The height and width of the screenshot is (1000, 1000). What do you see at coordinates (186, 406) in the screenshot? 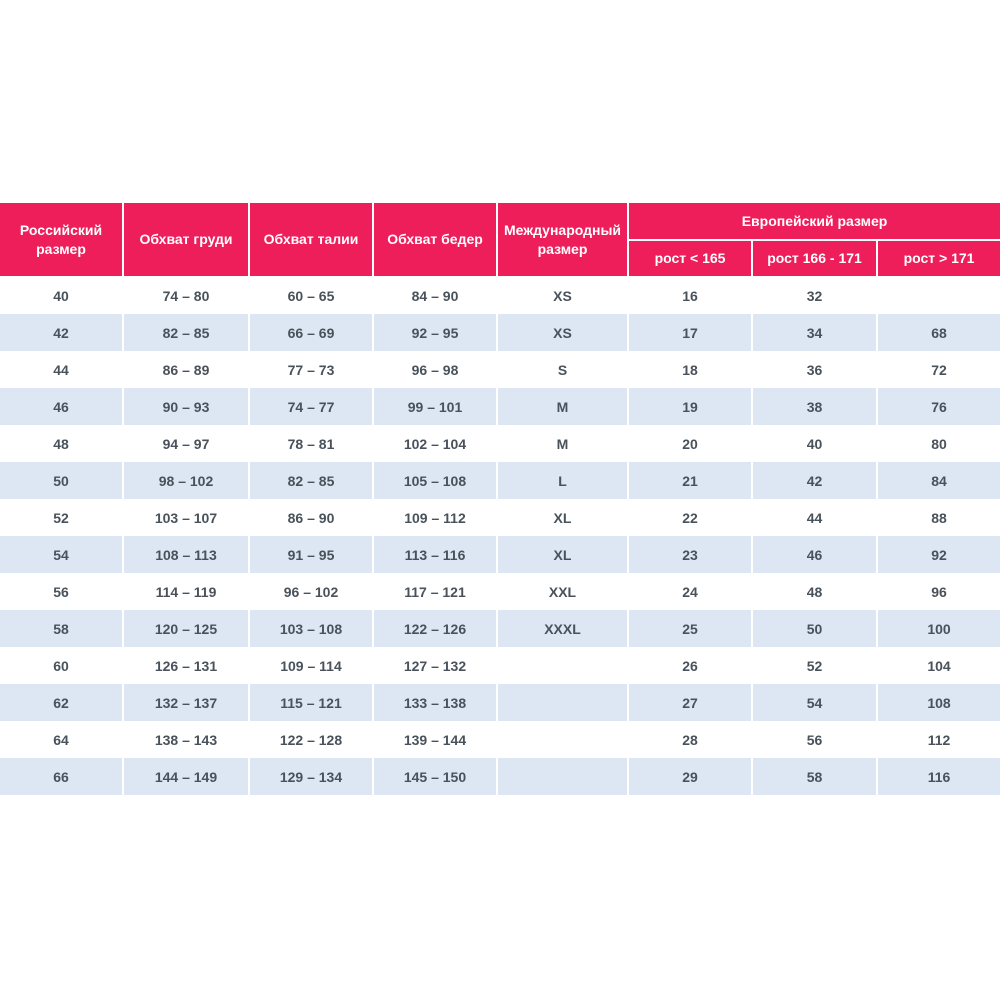
I see `table-cell: 90 – 93` at bounding box center [186, 406].